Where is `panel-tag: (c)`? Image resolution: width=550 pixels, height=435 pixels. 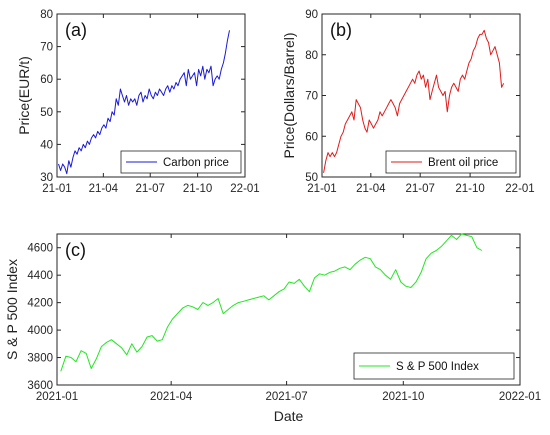 panel-tag: (c) is located at coordinates (75, 250).